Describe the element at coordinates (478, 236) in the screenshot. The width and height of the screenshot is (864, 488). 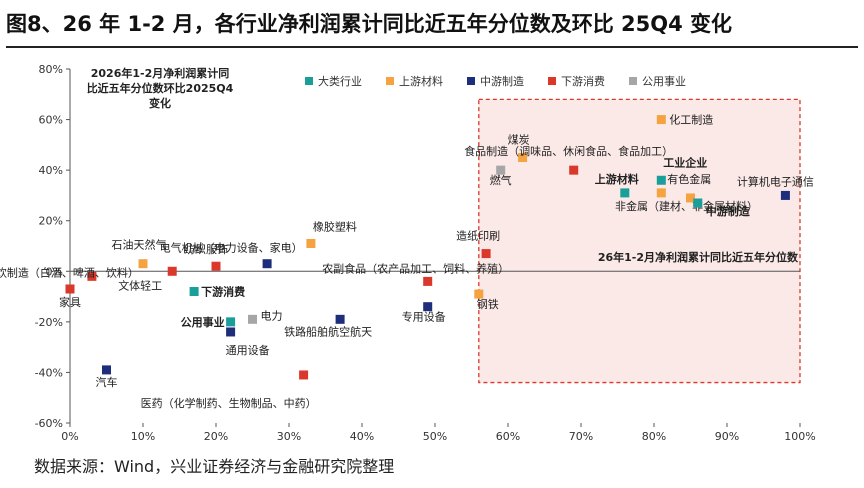
I see `data-label: 造纸印刷` at that location.